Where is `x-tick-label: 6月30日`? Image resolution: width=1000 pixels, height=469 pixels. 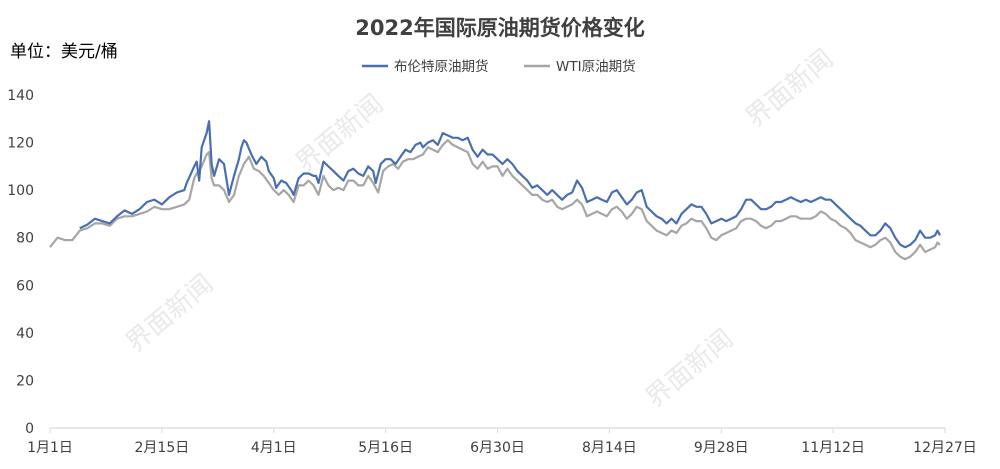 x-tick-label: 6月30日 is located at coordinates (497, 448).